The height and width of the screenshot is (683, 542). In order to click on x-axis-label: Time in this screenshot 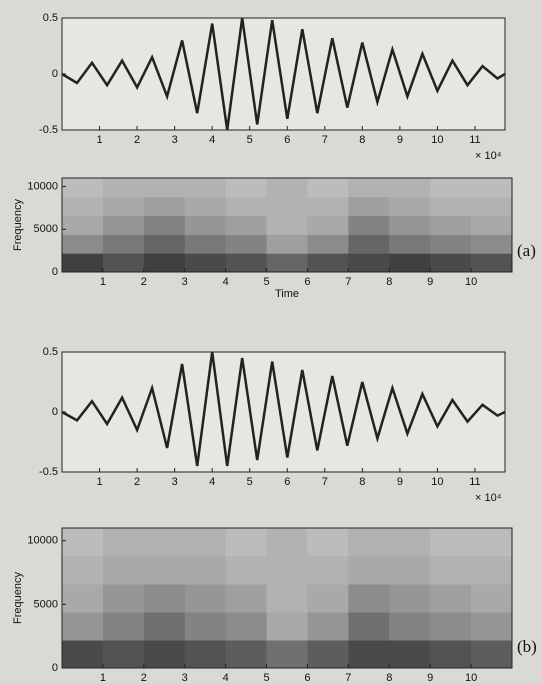, I will do `click(287, 294)`.